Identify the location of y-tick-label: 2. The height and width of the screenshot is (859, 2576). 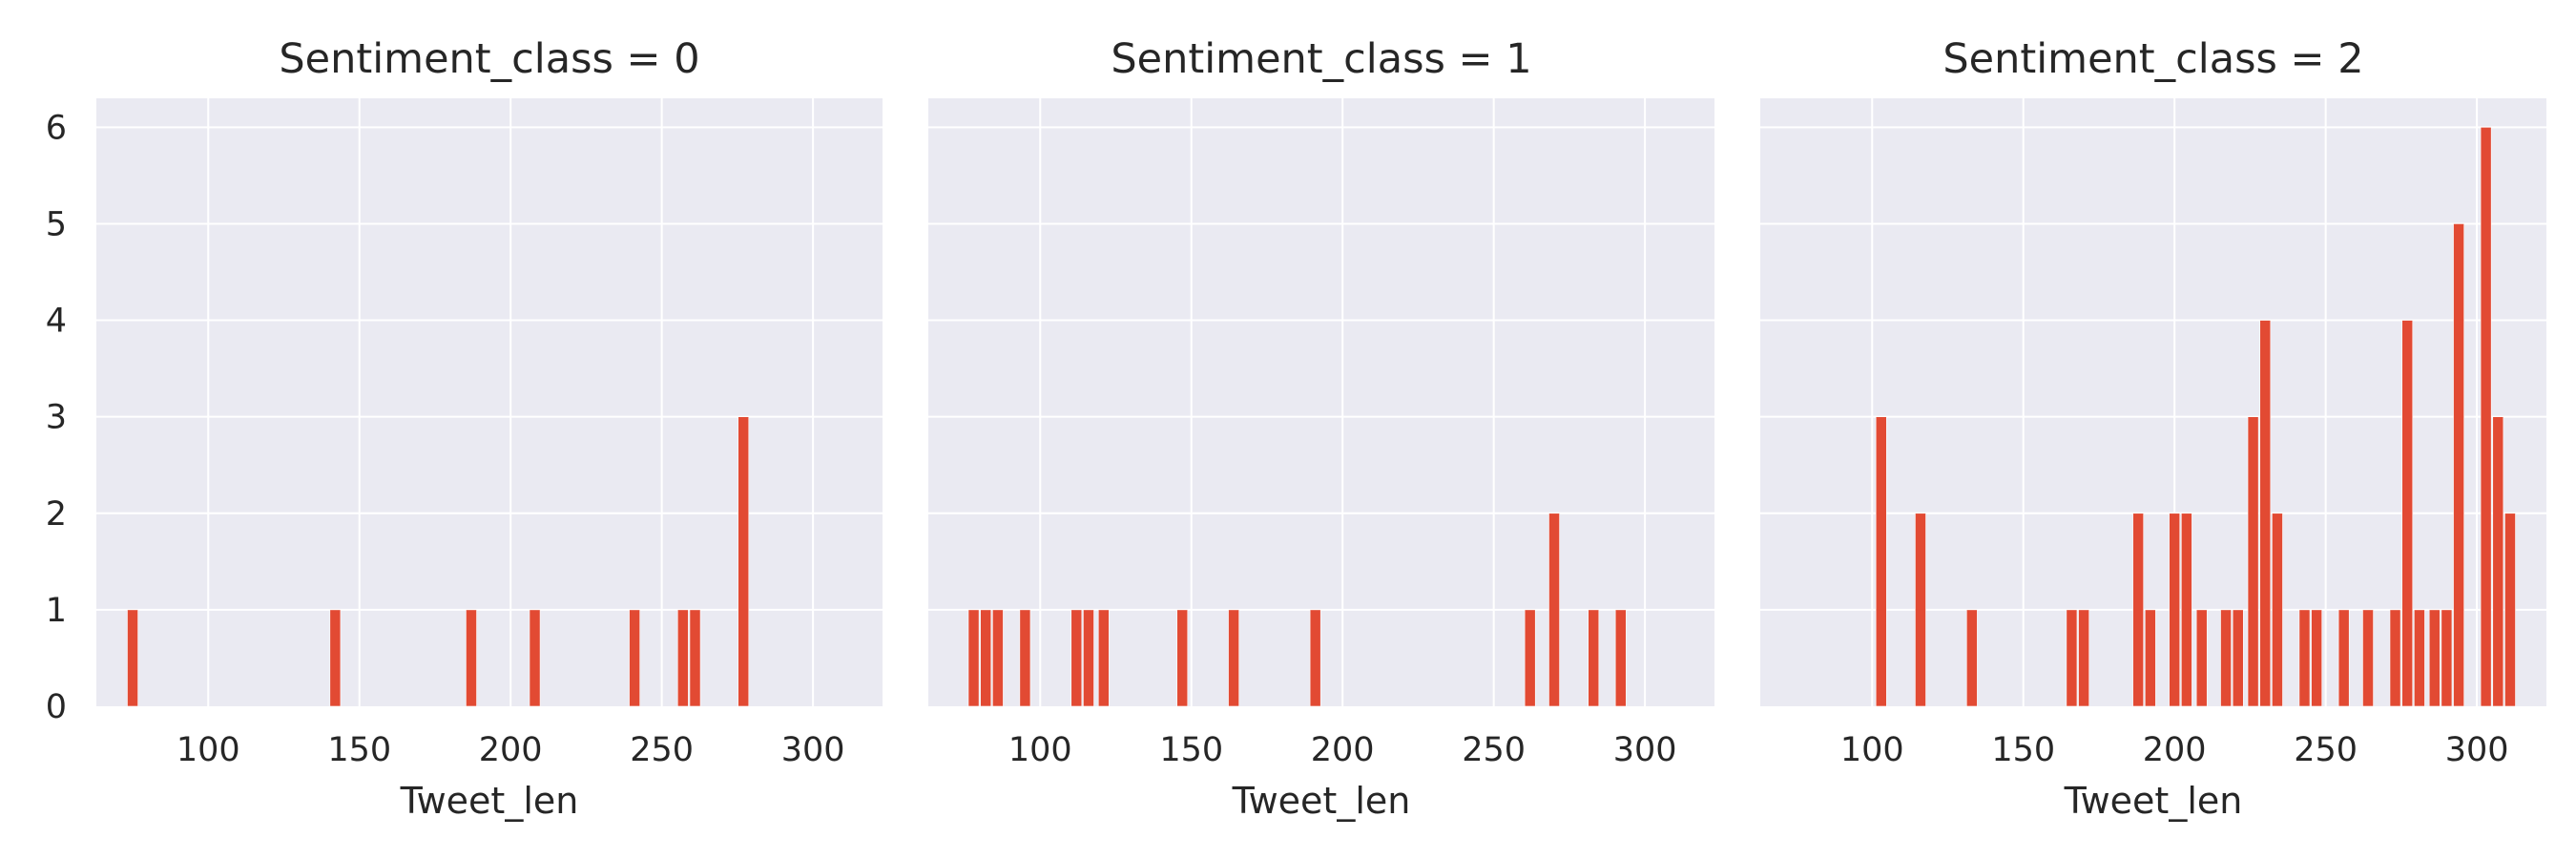
(56, 514).